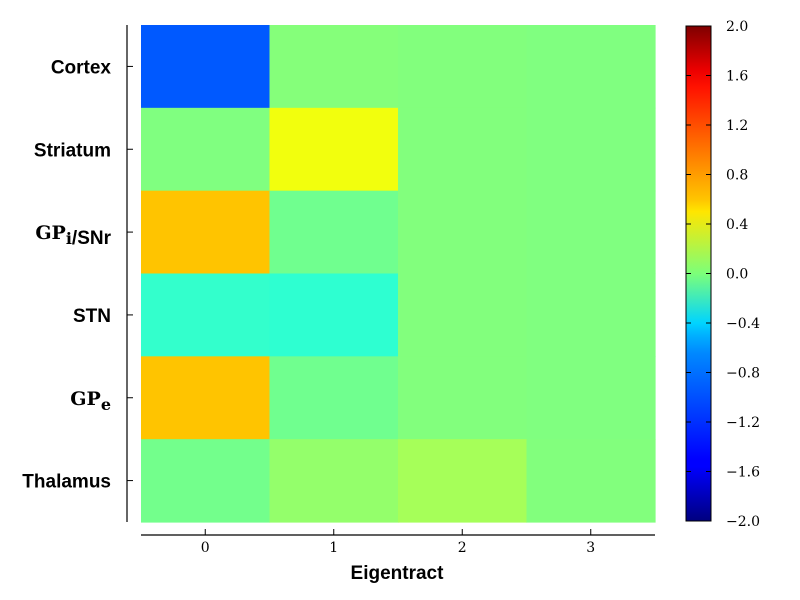 The height and width of the screenshot is (600, 800). I want to click on row-labels: Cortex Striatum GPi/SNr STN GPe Thalamus, so click(66, 274).